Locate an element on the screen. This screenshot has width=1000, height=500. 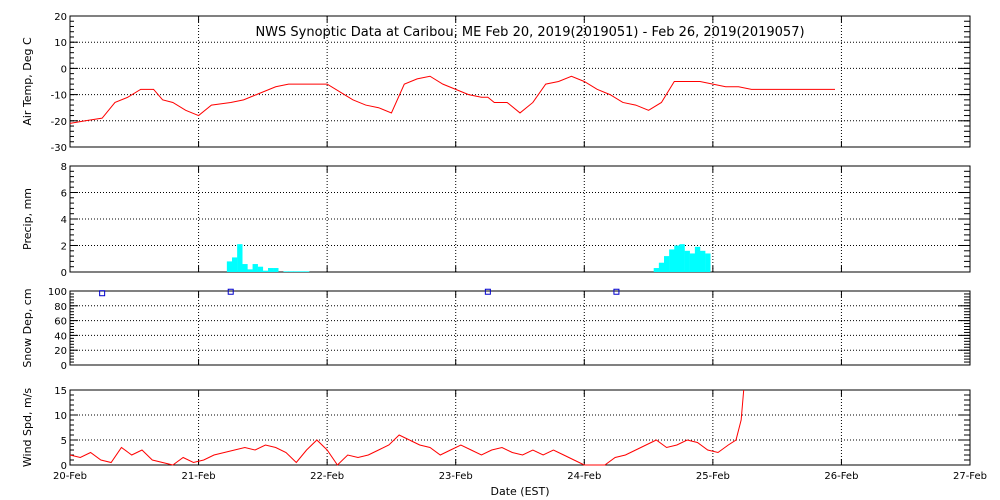
x-tick-label: 27-Feb is located at coordinates (970, 476).